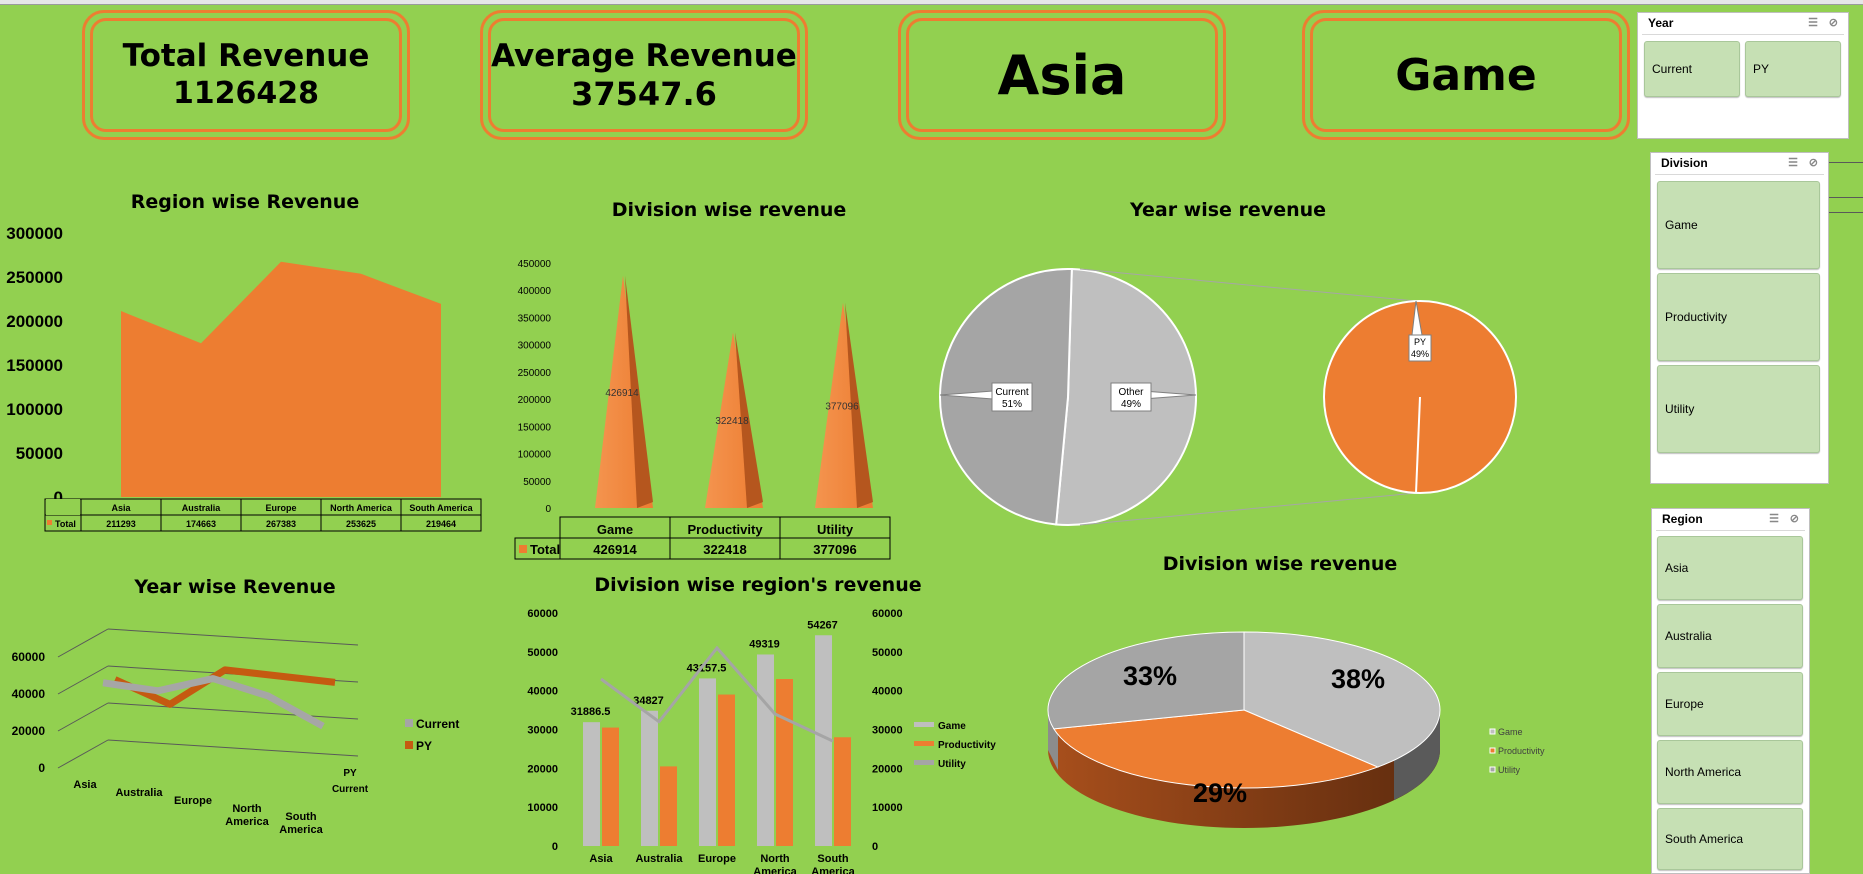 Image resolution: width=1863 pixels, height=874 pixels. Describe the element at coordinates (235, 587) in the screenshot. I see `year-line-title: Year wise Revenue` at that location.